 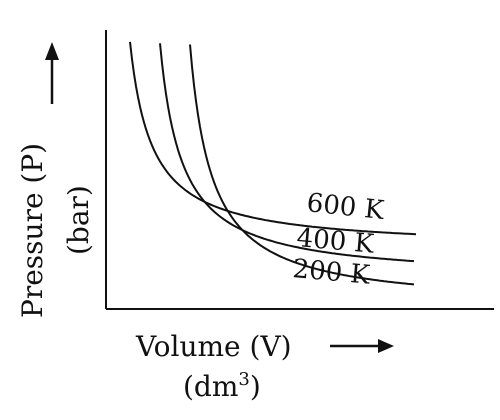 What do you see at coordinates (222, 386) in the screenshot?
I see `x-axis-unit: (dm3)` at bounding box center [222, 386].